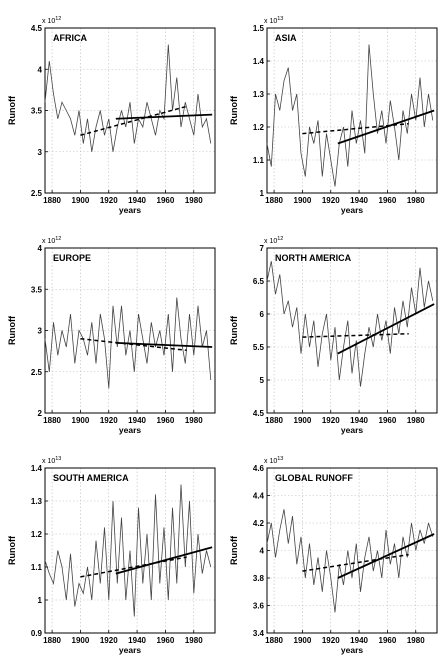 The image size is (442, 661). Describe the element at coordinates (259, 523) in the screenshot. I see `y-tick-label: 4.2` at that location.